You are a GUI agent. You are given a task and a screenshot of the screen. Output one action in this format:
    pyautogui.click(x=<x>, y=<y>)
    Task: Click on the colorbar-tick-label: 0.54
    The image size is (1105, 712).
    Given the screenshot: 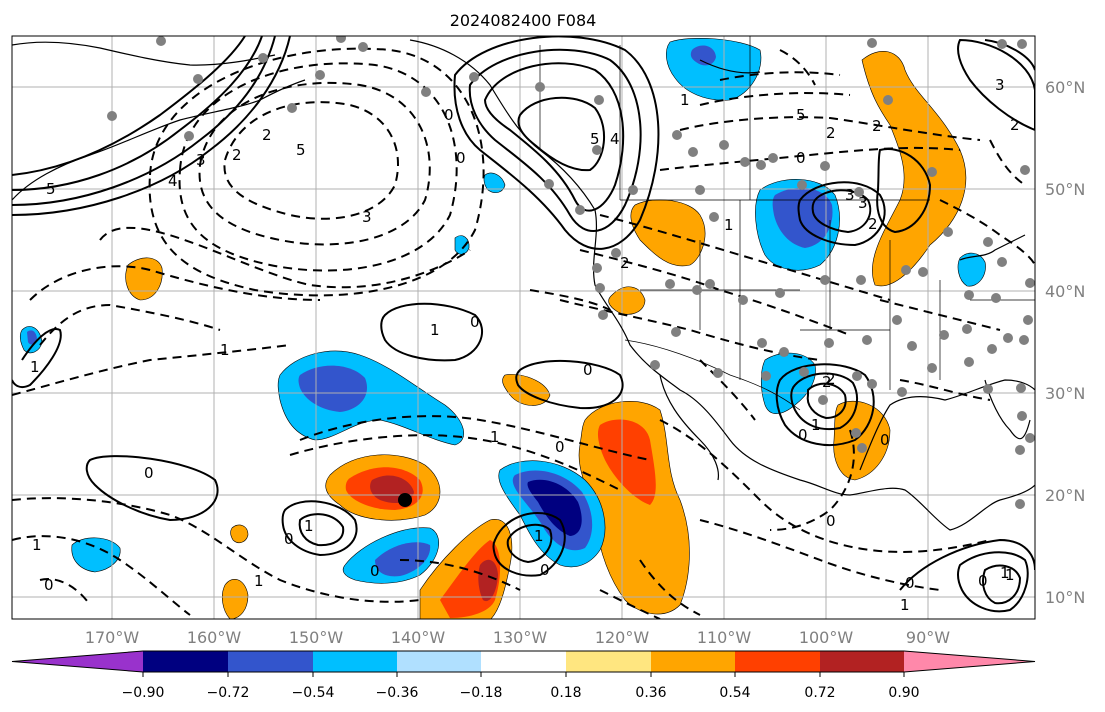 What is the action you would take?
    pyautogui.click(x=734, y=693)
    